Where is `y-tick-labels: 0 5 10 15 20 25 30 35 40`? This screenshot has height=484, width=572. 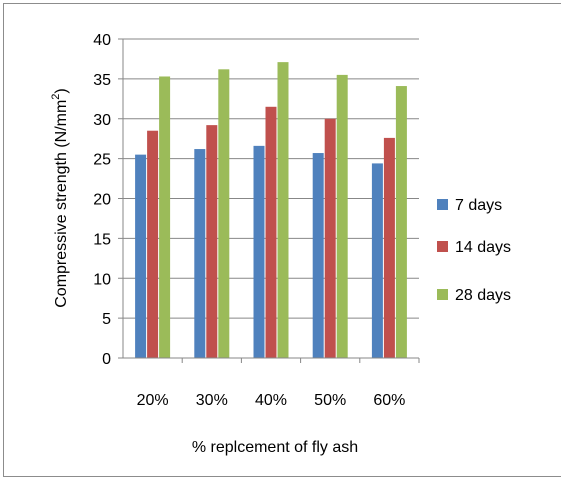 y-tick-labels: 0 5 10 15 20 25 30 35 40 is located at coordinates (108, 200).